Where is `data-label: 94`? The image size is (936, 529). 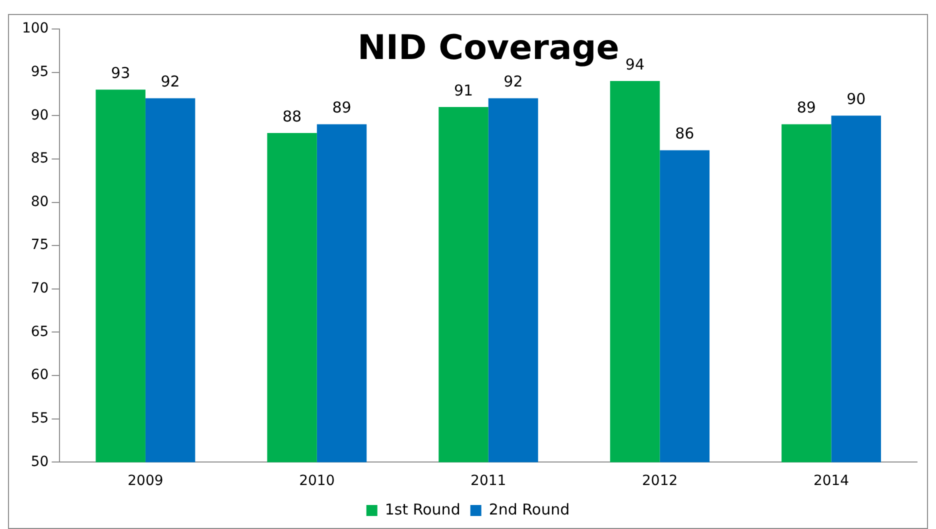
data-label: 94 is located at coordinates (634, 64).